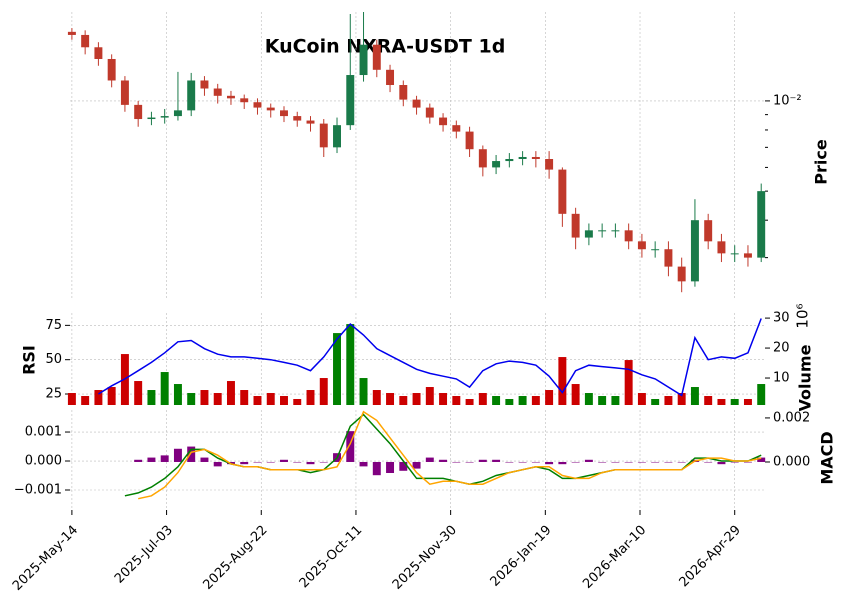  Describe the element at coordinates (781, 318) in the screenshot. I see `y2-tick-label: 30` at that location.